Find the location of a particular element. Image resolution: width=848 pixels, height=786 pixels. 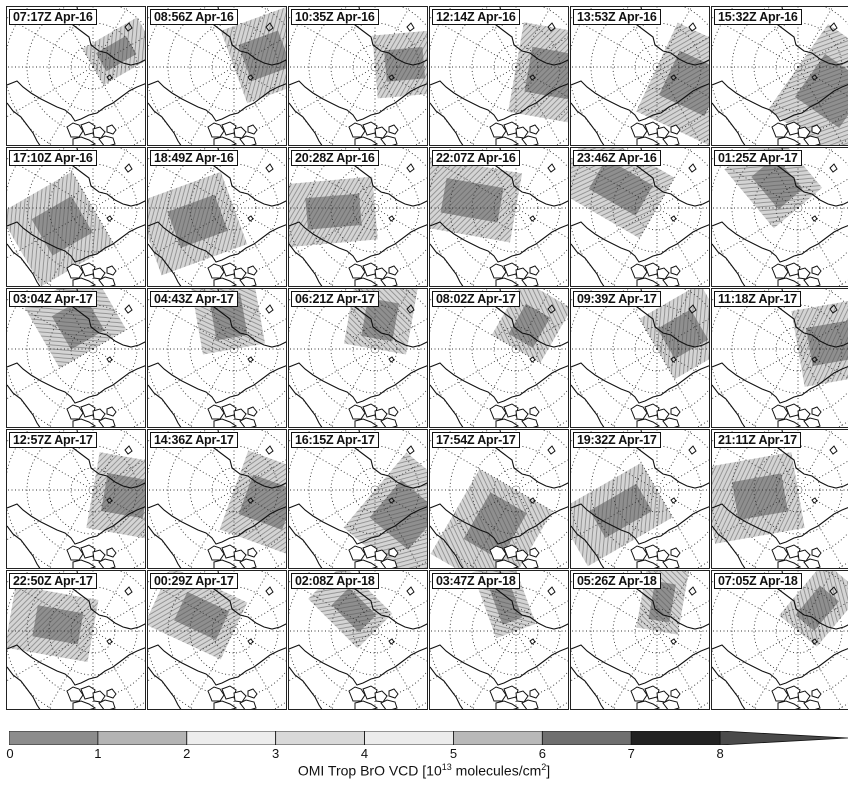

map-panel: 11:18Z Apr-17 is located at coordinates (779, 358).